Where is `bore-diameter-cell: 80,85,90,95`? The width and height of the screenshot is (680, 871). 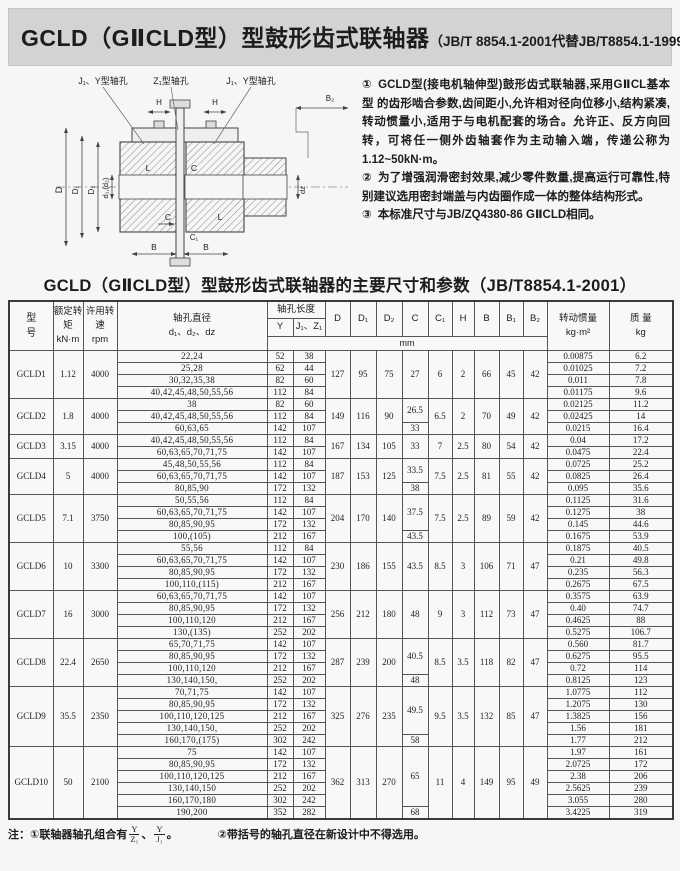 bore-diameter-cell: 80,85,90,95 is located at coordinates (192, 608).